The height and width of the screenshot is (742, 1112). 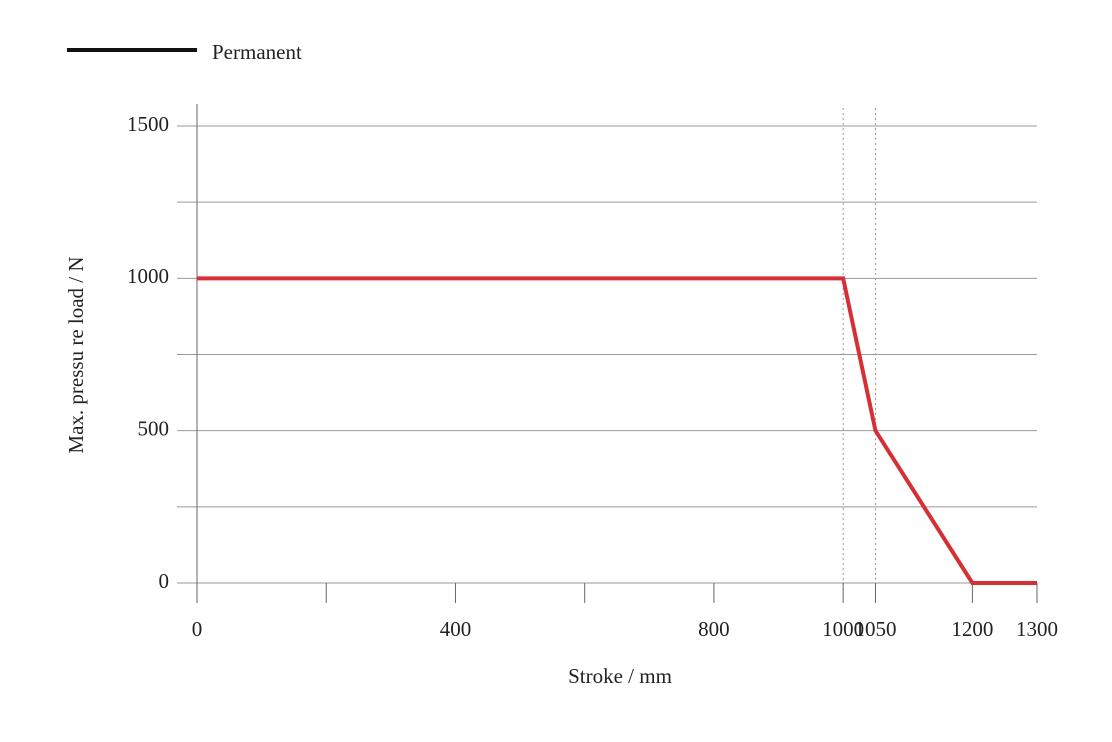 What do you see at coordinates (843, 629) in the screenshot?
I see `x-tick-label: 1000` at bounding box center [843, 629].